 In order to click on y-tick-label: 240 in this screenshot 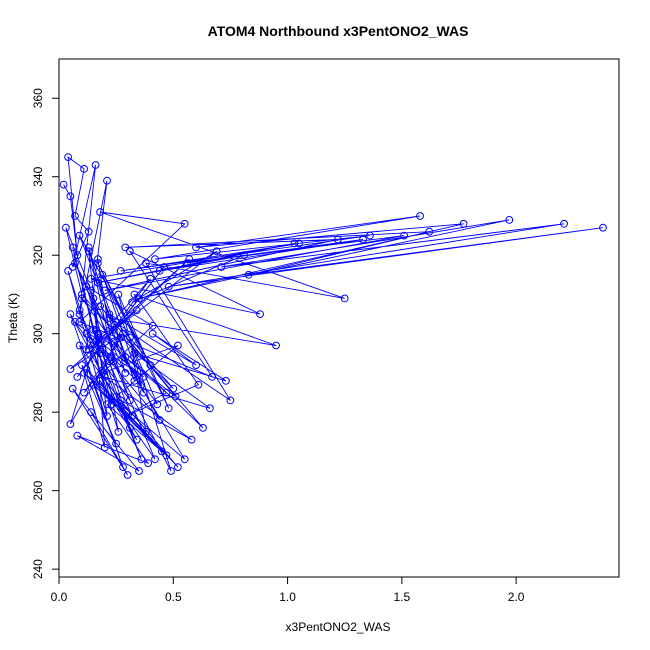, I will do `click(38, 569)`.